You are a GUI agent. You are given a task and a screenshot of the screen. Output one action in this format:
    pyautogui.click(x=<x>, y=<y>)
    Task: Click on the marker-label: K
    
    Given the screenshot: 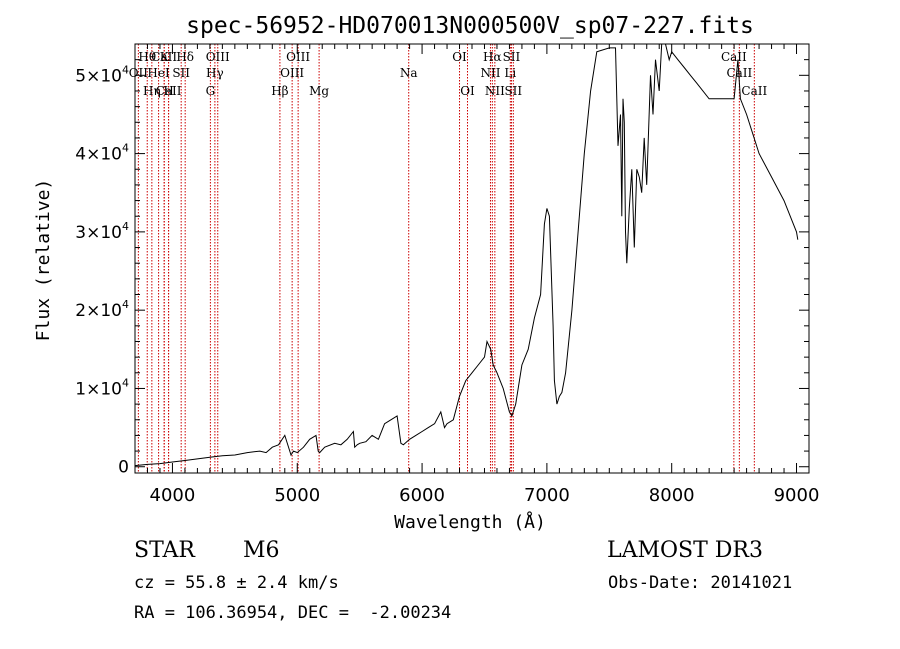 What is the action you would take?
    pyautogui.click(x=165, y=57)
    